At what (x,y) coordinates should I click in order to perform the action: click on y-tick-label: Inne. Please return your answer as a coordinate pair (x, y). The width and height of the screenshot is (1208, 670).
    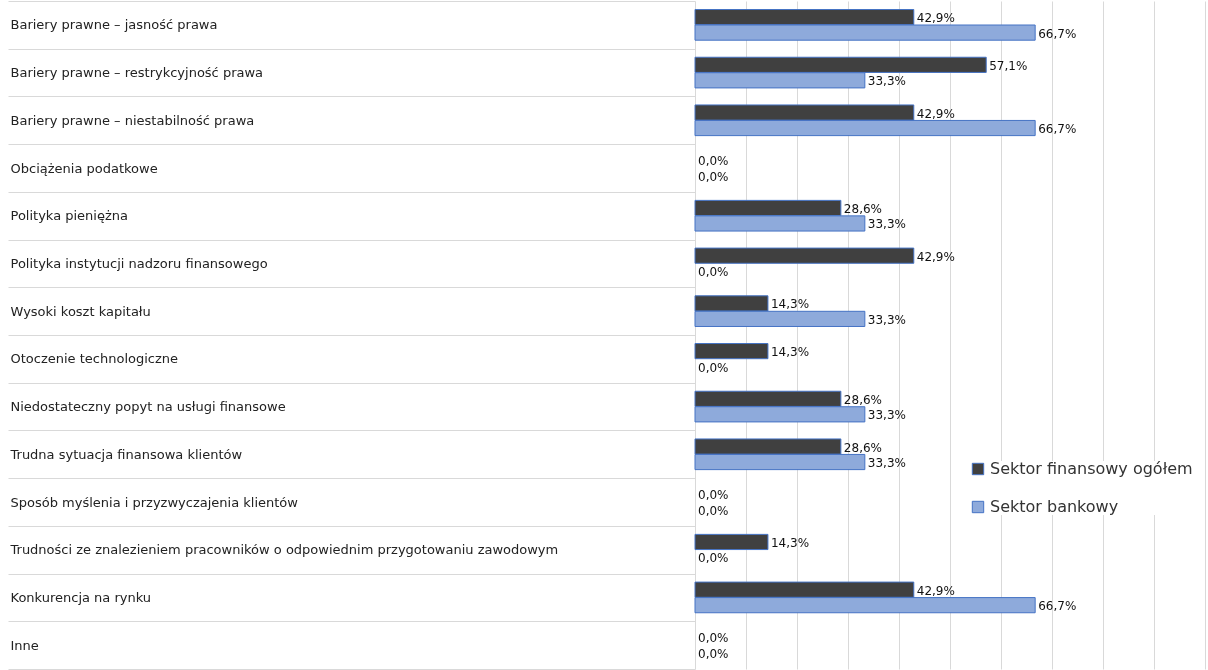
    Looking at the image, I should click on (24, 645).